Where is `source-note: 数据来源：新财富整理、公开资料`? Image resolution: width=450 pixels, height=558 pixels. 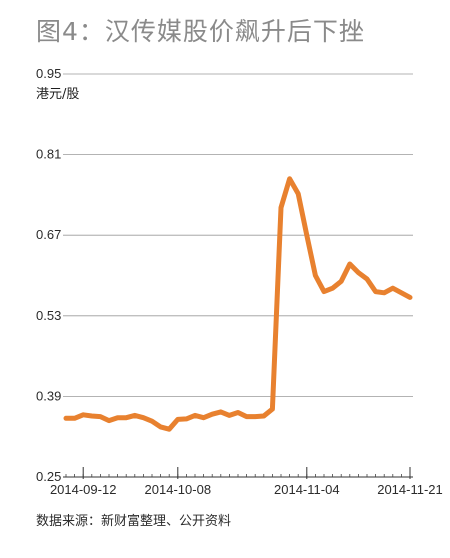
source-note: 数据来源：新财富整理、公开资料 is located at coordinates (134, 521).